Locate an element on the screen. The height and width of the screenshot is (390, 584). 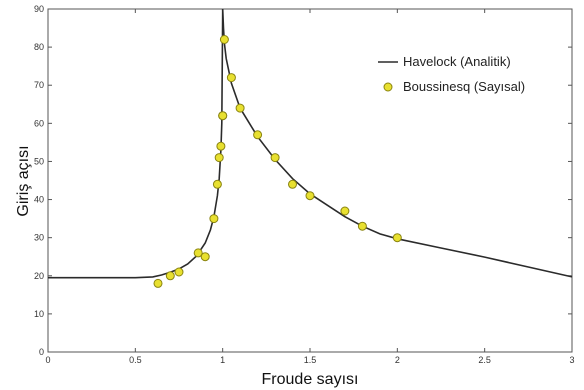
y-tick-label: 80 is located at coordinates (39, 47).